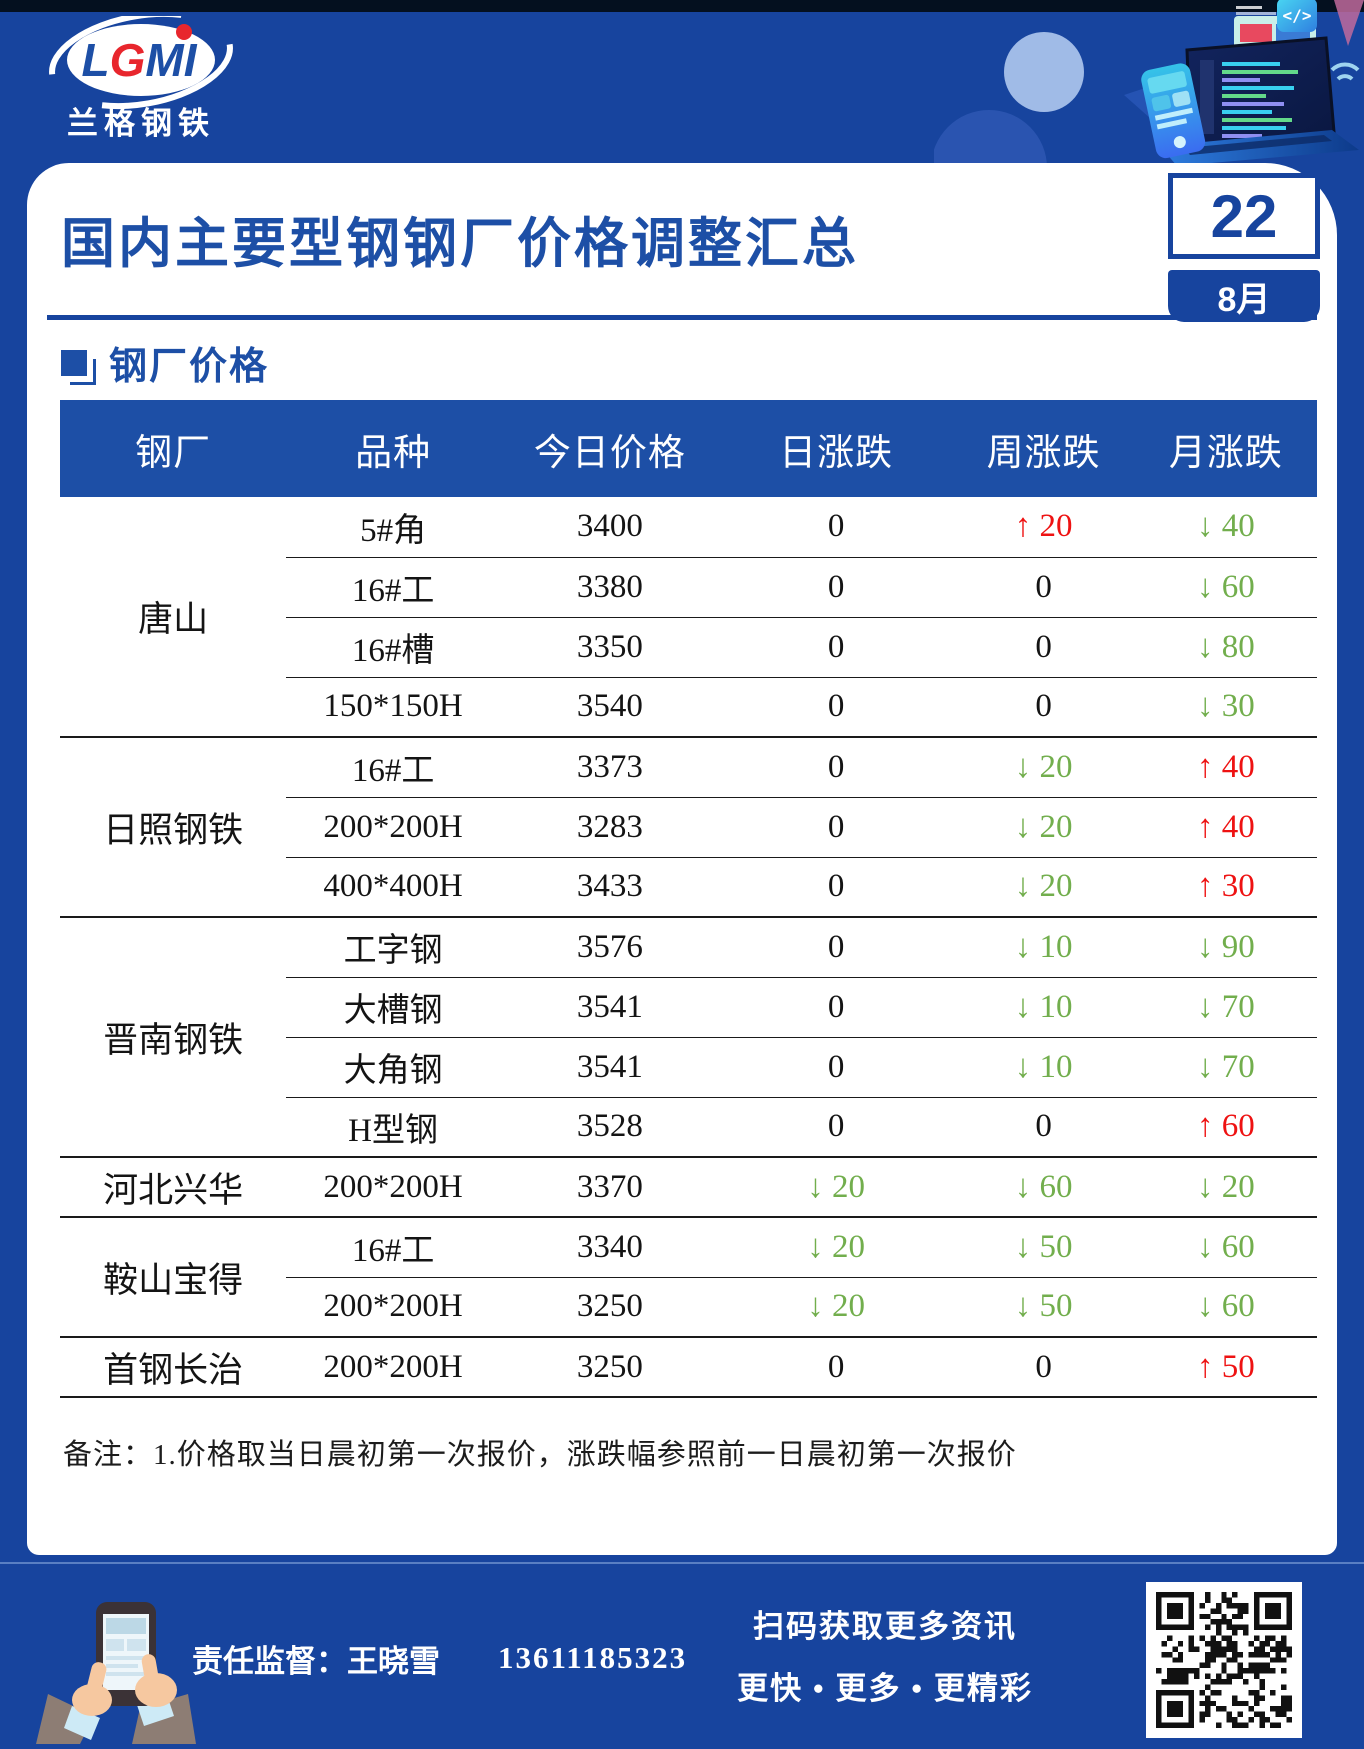 The height and width of the screenshot is (1749, 1364). I want to click on month-change-cell: ↑ 60, so click(1225, 1126).